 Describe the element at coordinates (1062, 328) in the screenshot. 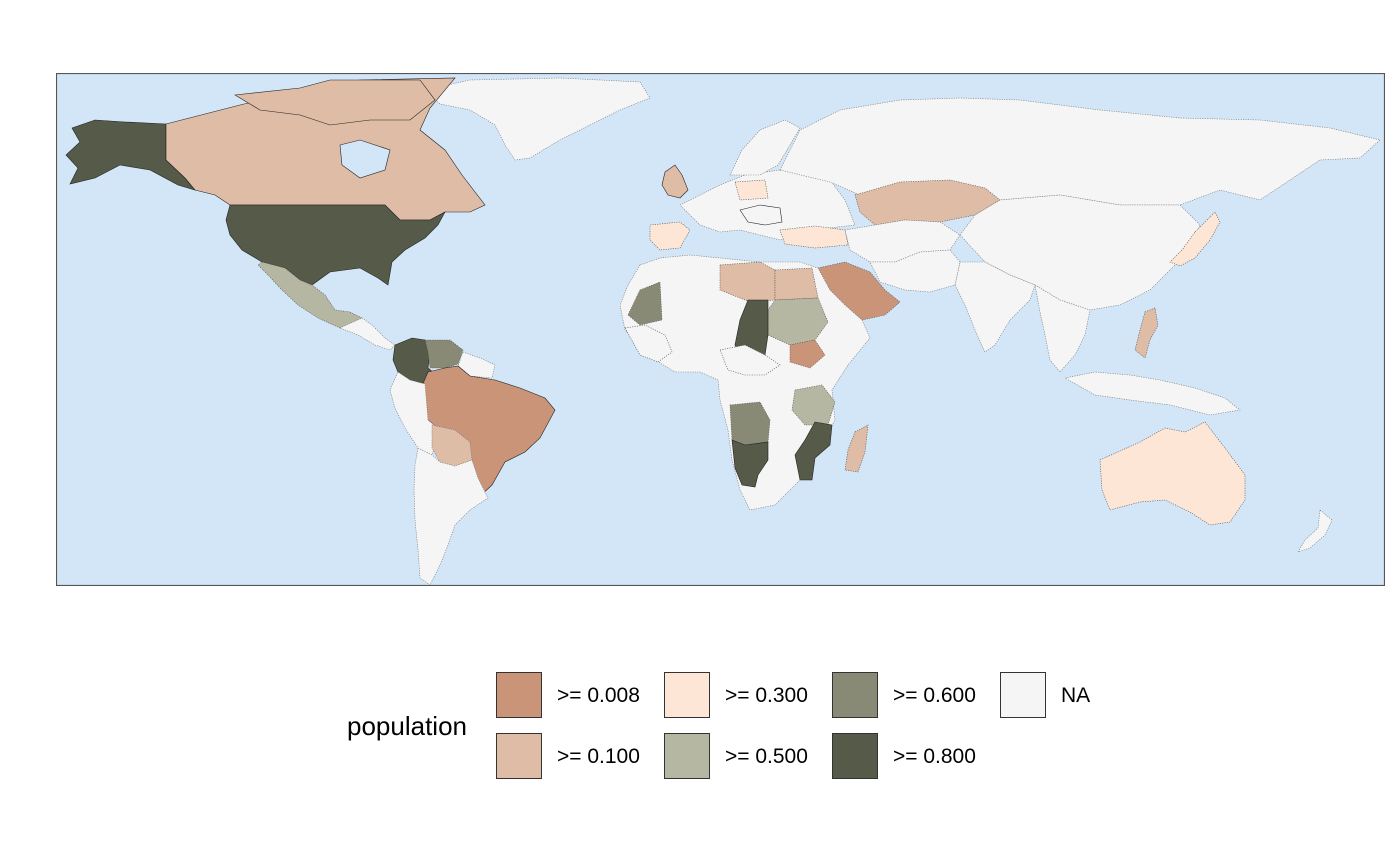

I see `region-southeast-asia` at that location.